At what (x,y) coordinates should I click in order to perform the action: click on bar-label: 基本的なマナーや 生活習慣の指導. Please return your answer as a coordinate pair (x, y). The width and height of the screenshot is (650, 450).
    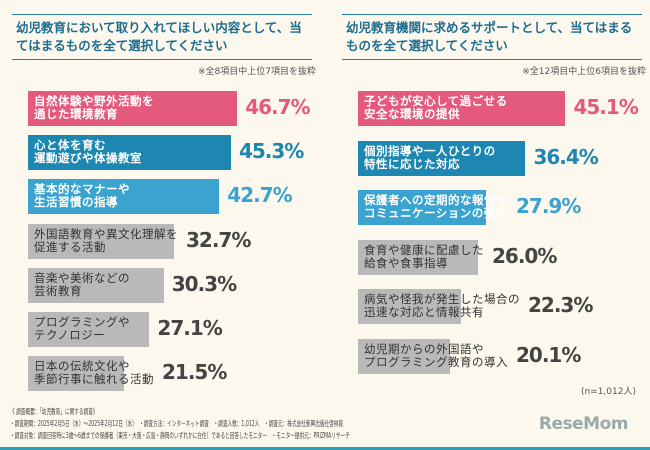
    Looking at the image, I should click on (82, 196).